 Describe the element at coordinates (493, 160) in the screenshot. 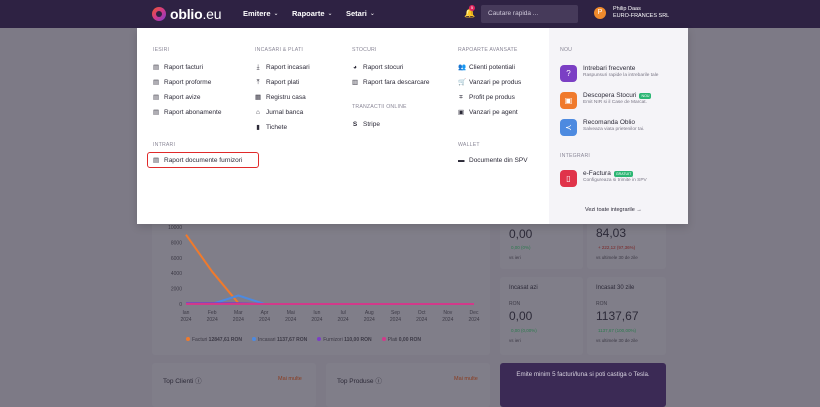

I see `menu-documente-din-spv: ▬ Documente din SPV` at that location.